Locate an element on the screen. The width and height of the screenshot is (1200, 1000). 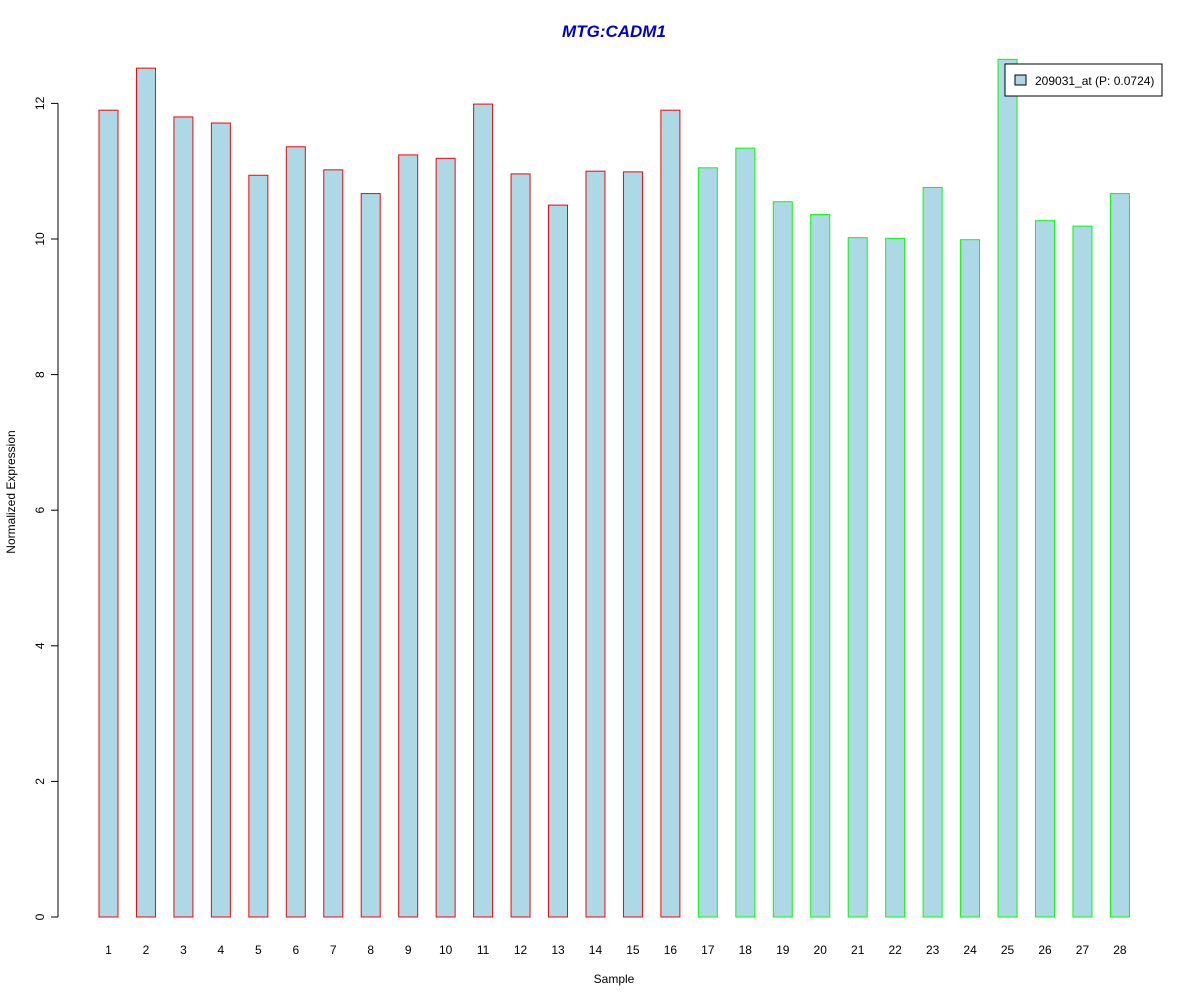
x-tick-label: 13 is located at coordinates (558, 950).